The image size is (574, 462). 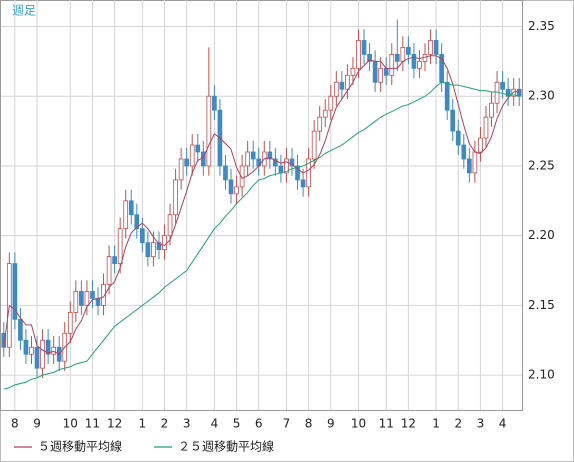 I want to click on legend-label: ５週移動平均線, so click(x=80, y=446).